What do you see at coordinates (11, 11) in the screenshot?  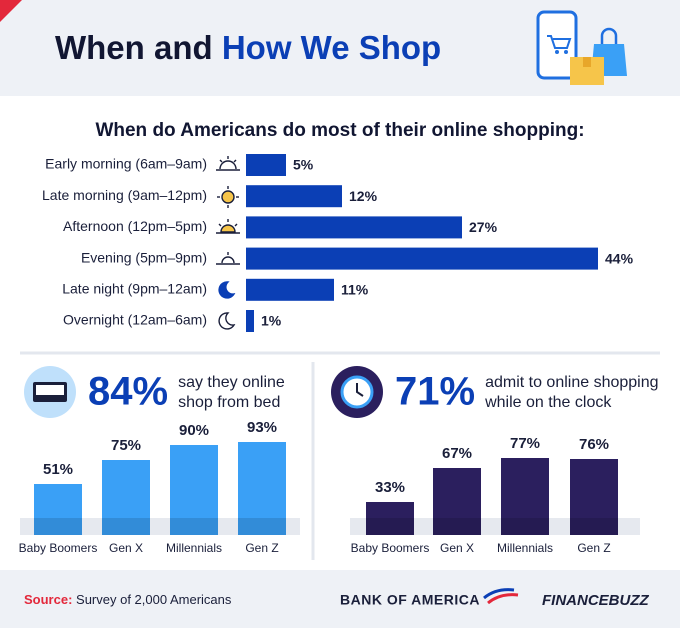 I see `corner-accent` at bounding box center [11, 11].